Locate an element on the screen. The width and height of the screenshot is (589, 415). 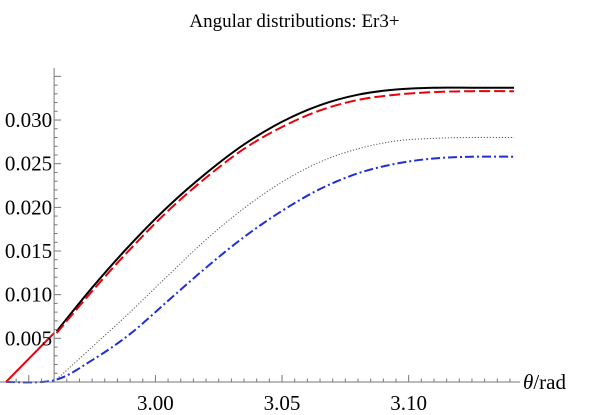
x-axis-label-theta: θ is located at coordinates (528, 382).